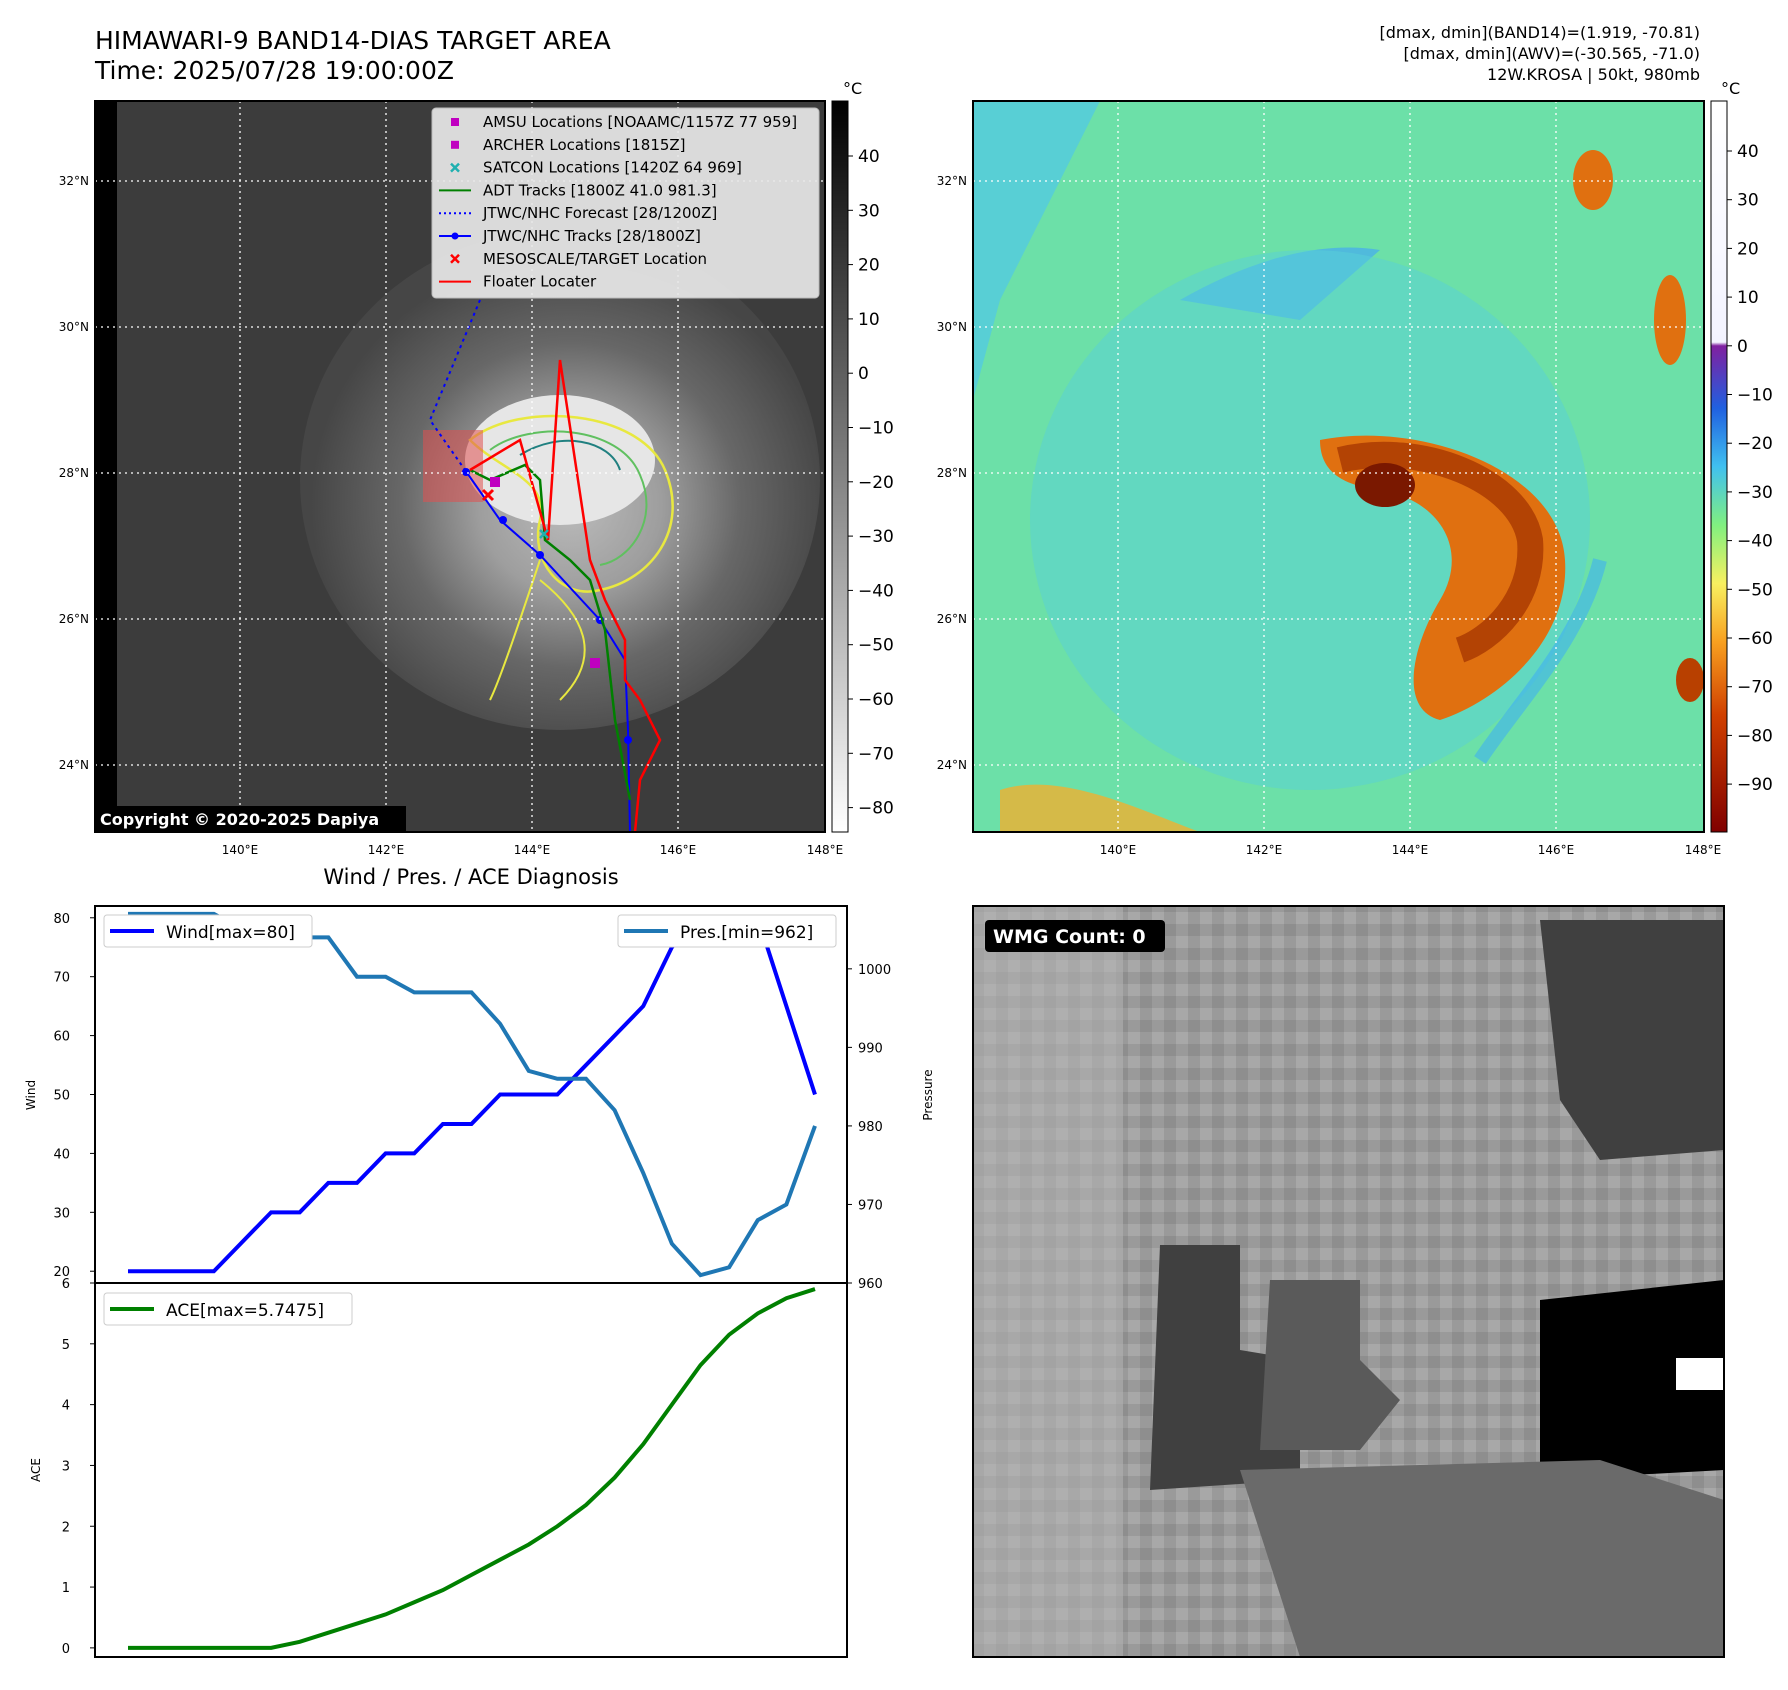  I want to click on colorbar-tick-label: −10, so click(876, 429).